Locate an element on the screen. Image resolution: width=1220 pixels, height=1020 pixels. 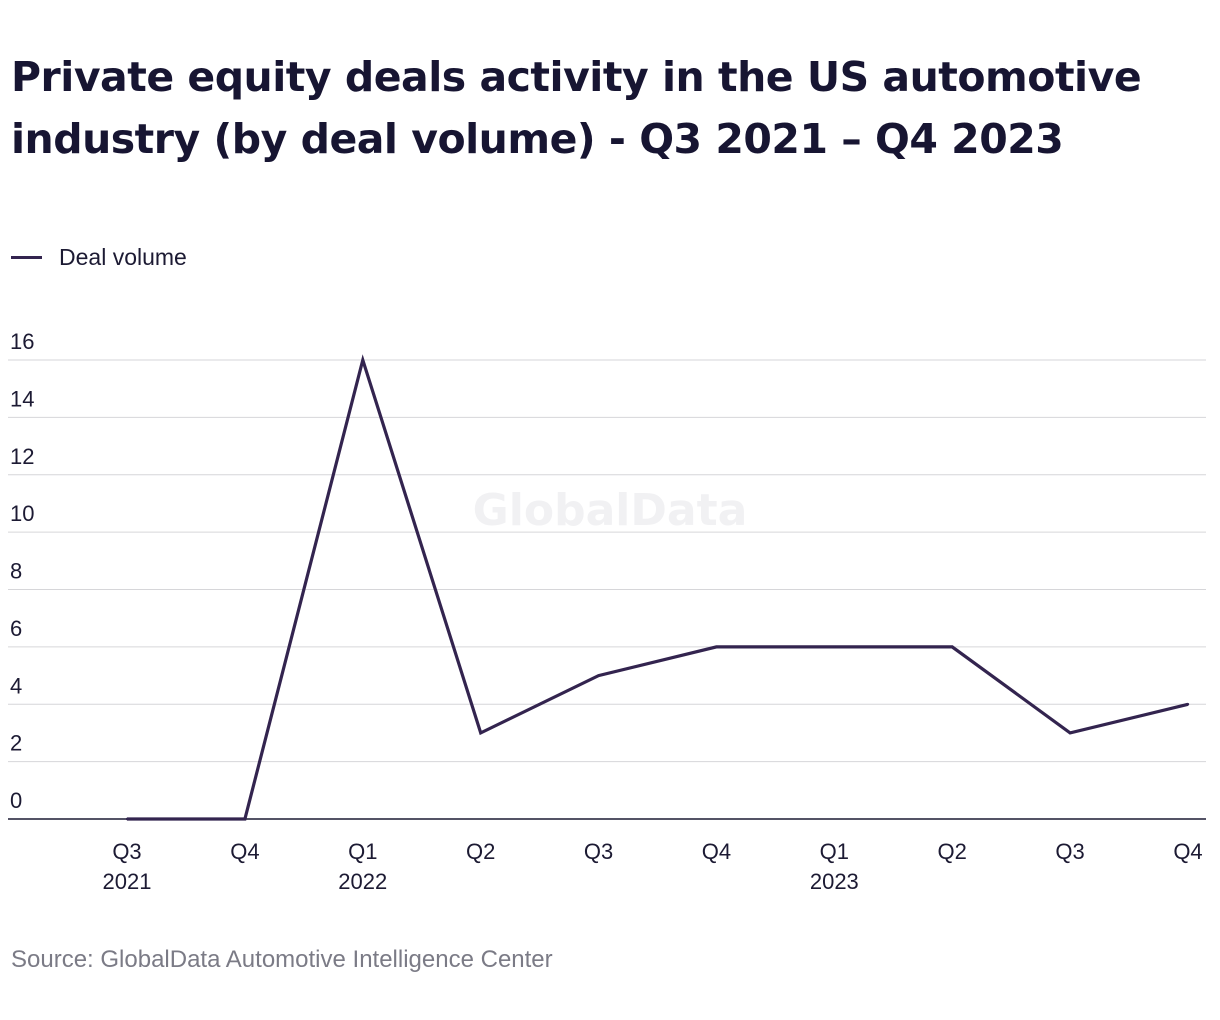
x-axis-ticks: Q3 2021 Q4 Q1 2022 Q2 Q3 Q4 Q1 2023 Q2 Q3 Q4 is located at coordinates (653, 866).